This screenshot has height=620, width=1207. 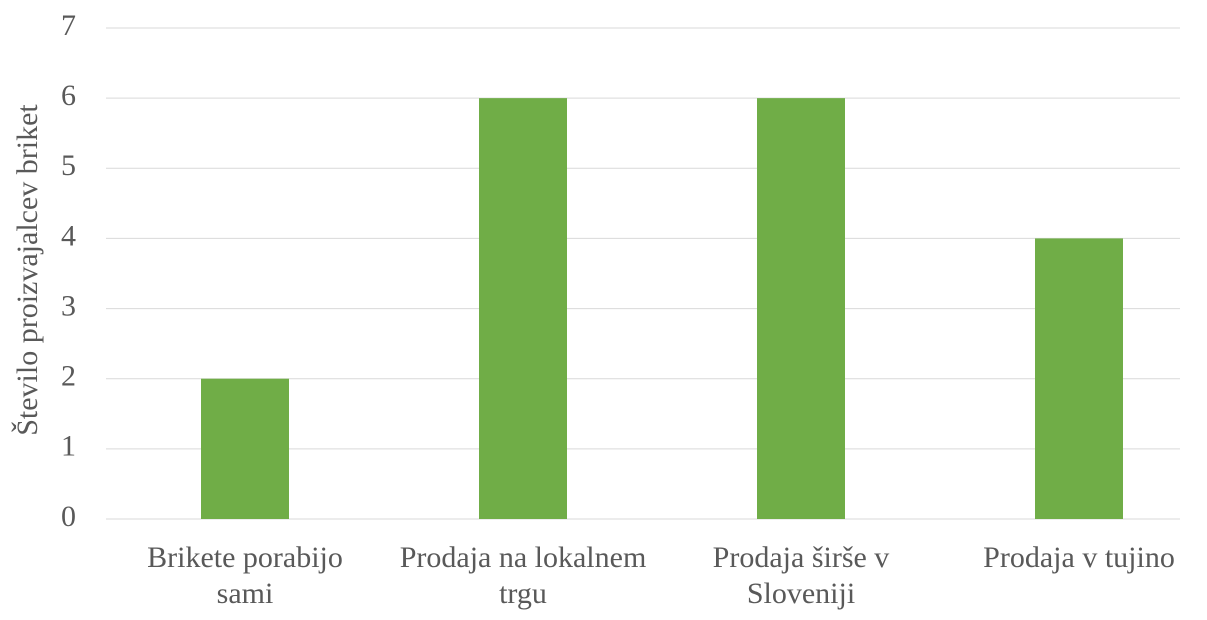 I want to click on y-tick-label: 6, so click(x=68, y=95).